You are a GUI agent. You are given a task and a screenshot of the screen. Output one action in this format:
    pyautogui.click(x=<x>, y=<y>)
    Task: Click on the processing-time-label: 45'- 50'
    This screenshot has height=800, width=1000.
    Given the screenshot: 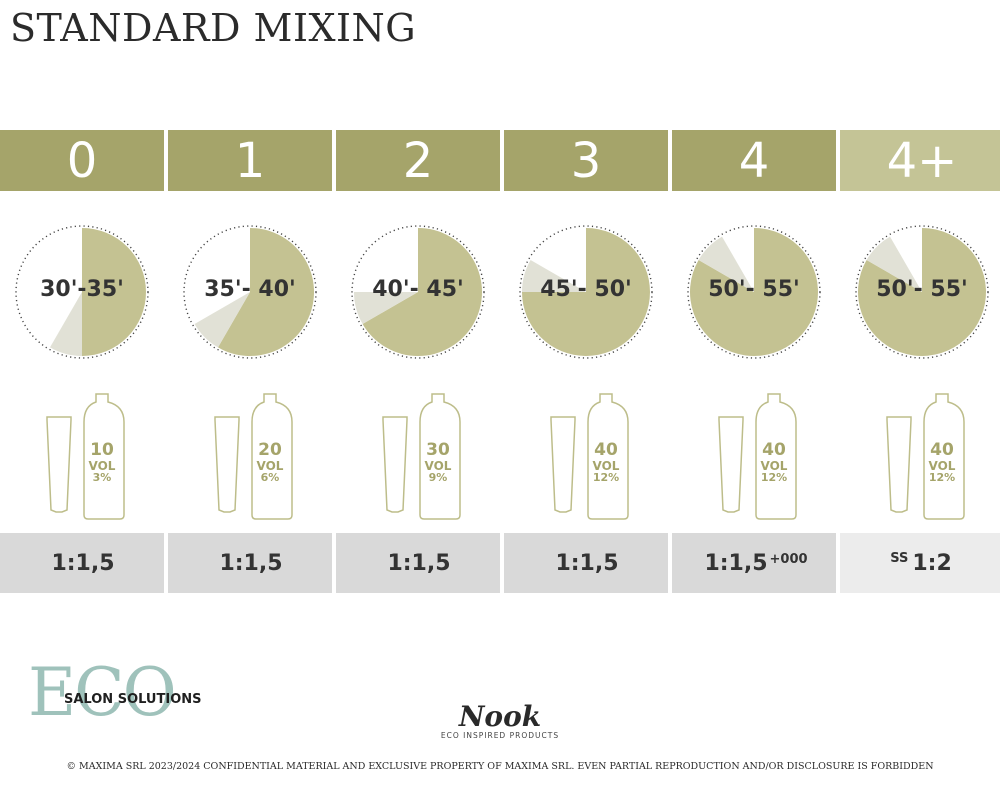 What is the action you would take?
    pyautogui.click(x=586, y=289)
    